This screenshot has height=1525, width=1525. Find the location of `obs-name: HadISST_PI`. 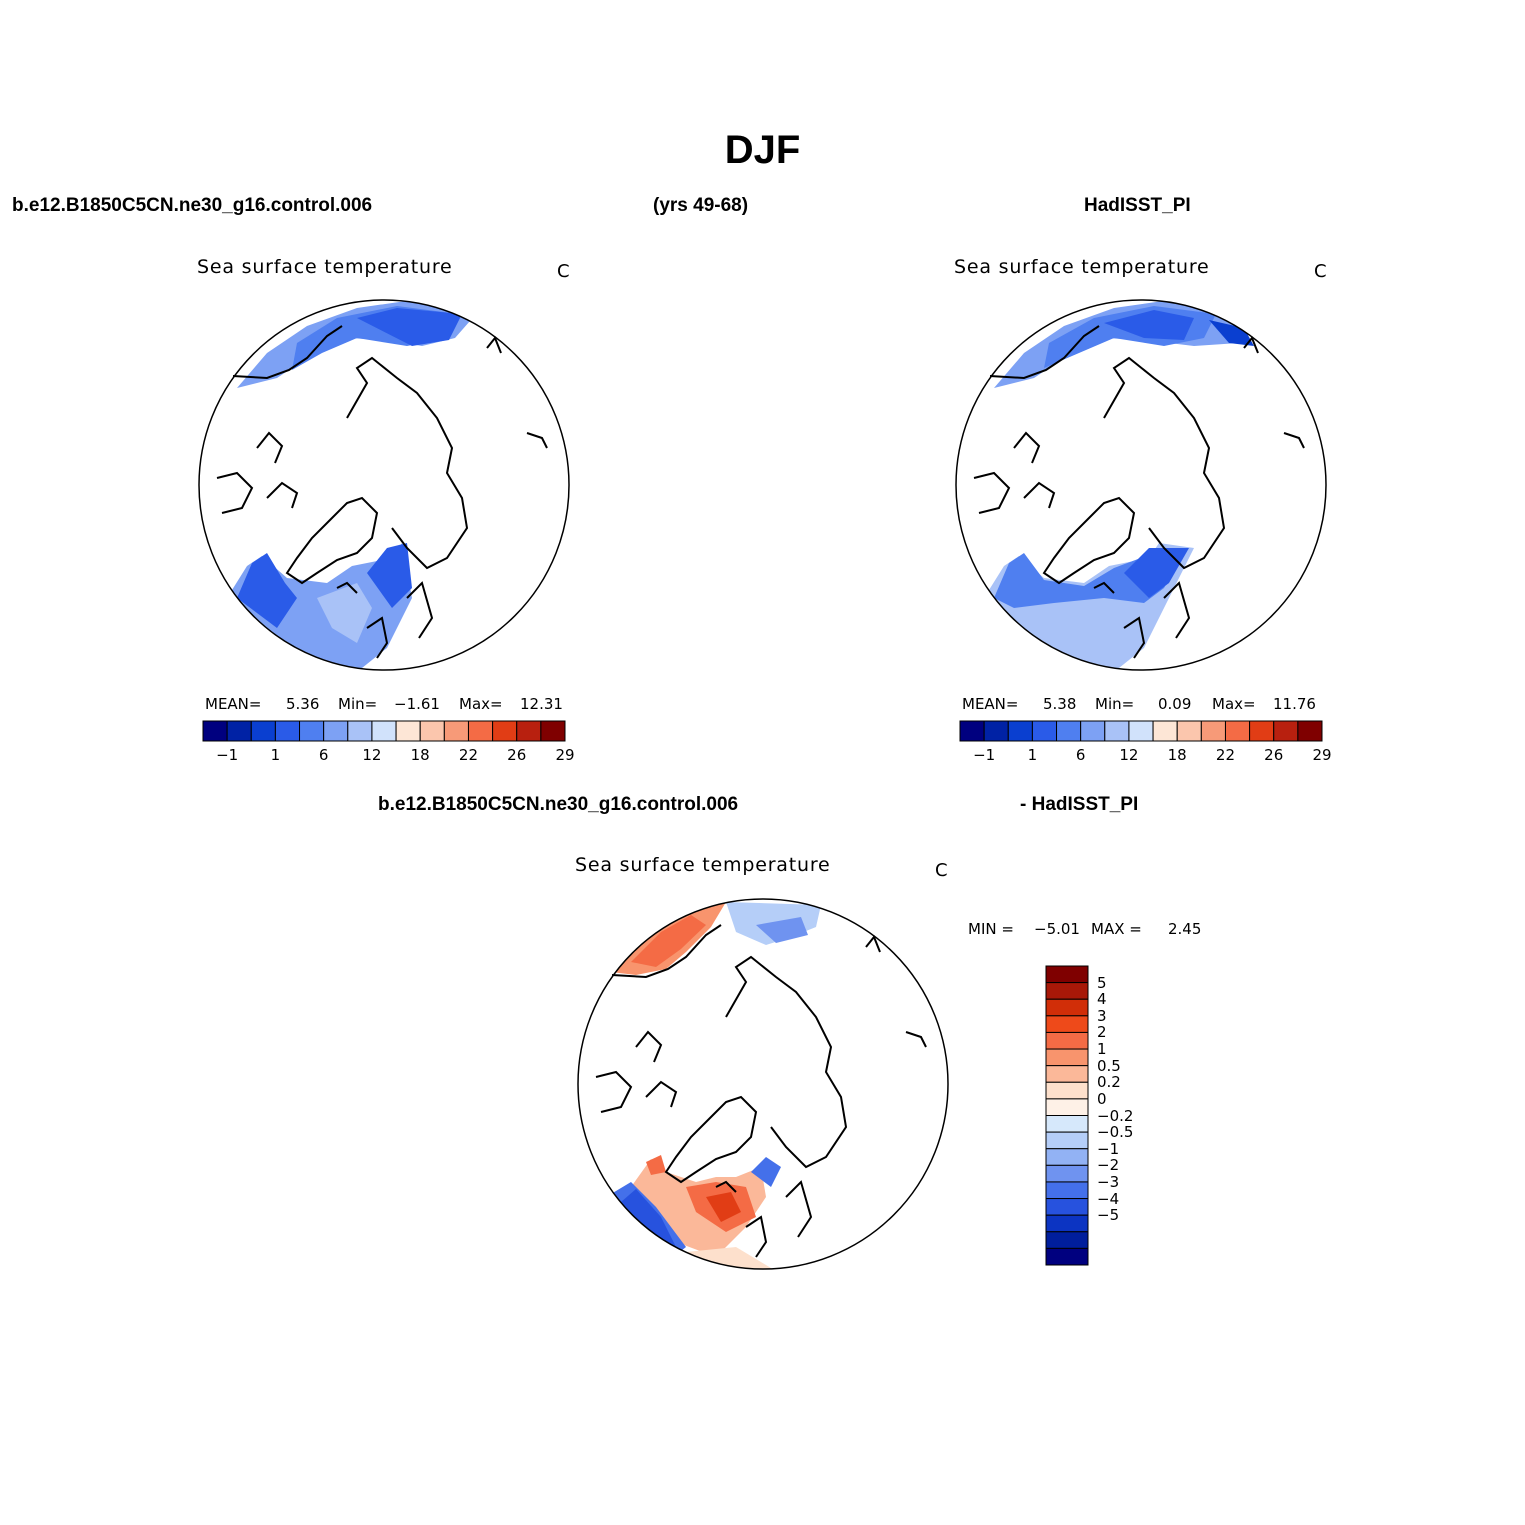

obs-name: HadISST_PI is located at coordinates (1137, 205).